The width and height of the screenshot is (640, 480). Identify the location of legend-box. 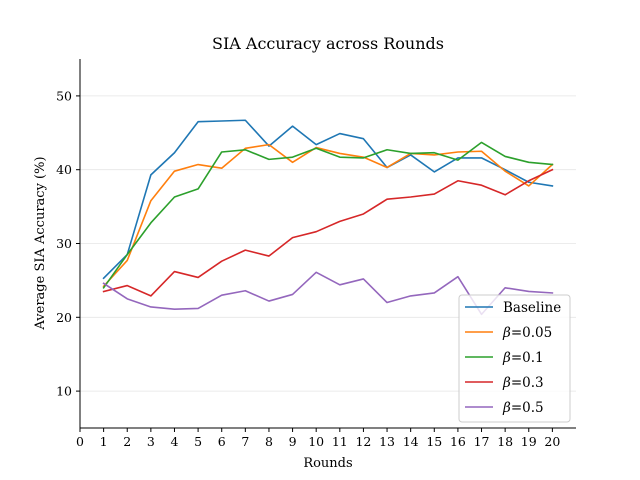
(514, 358).